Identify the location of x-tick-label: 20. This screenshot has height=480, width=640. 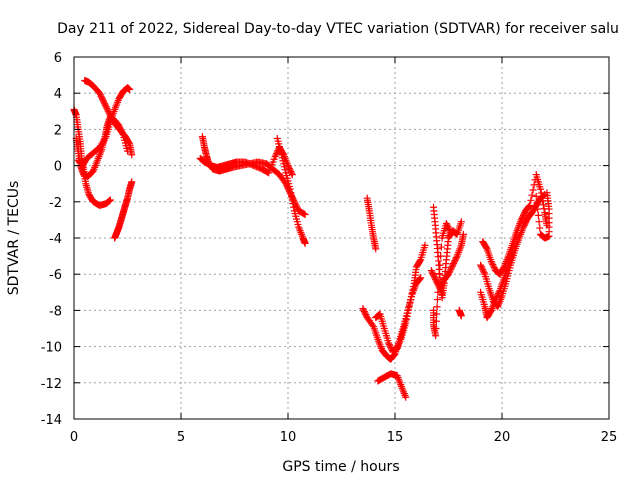
(502, 437).